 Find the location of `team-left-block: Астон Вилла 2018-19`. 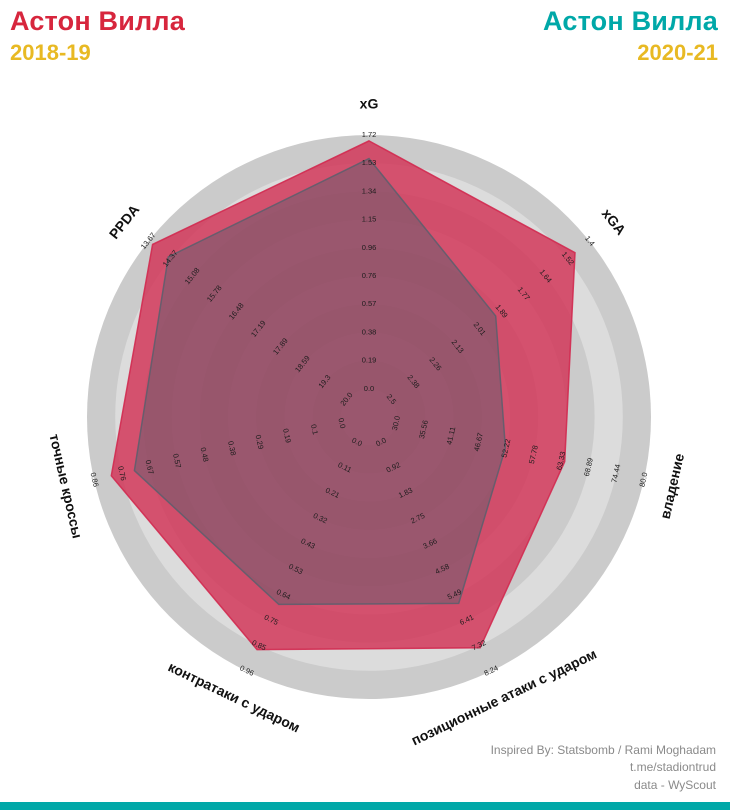

team-left-block: Астон Вилла 2018-19 is located at coordinates (97, 35).